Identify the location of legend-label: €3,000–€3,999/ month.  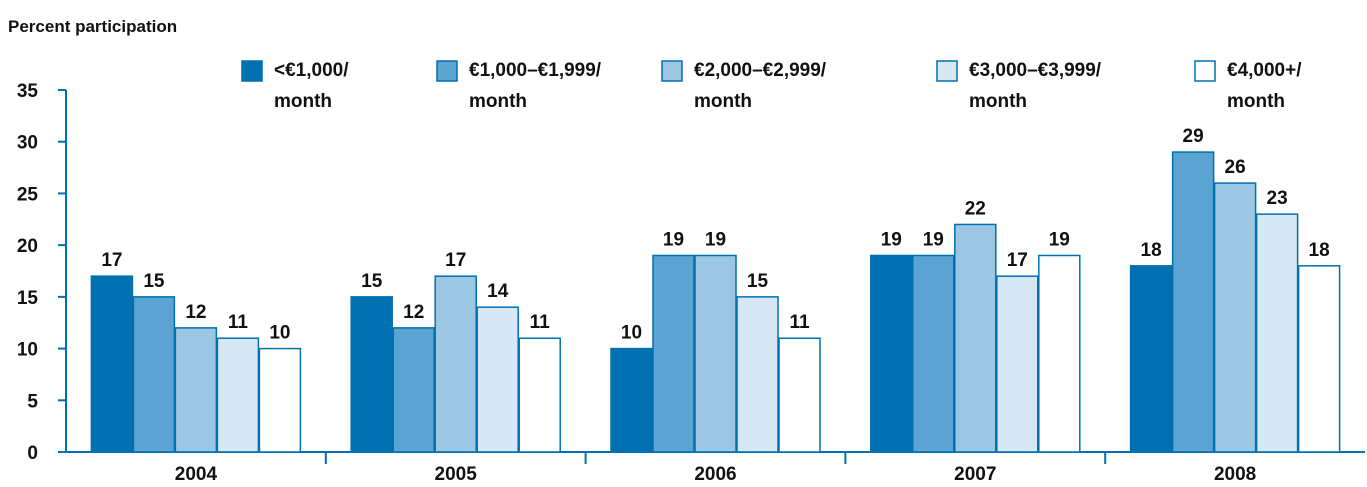
(1035, 86).